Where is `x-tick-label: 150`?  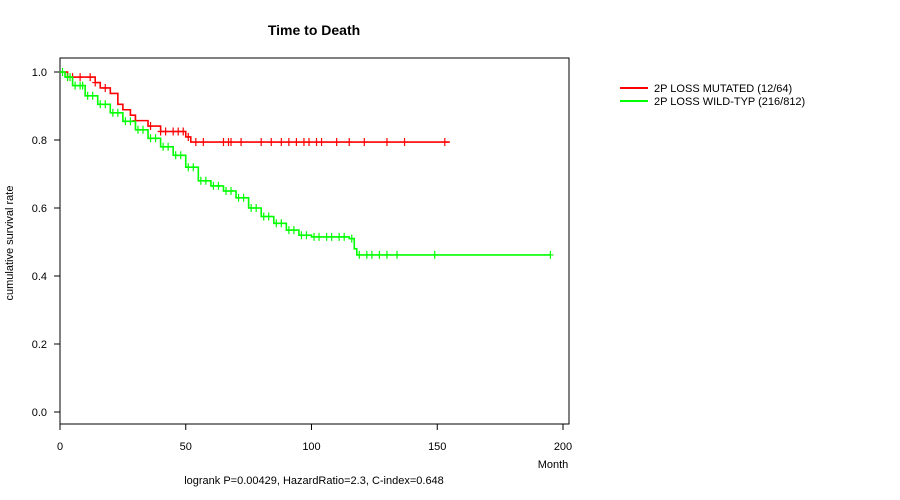 x-tick-label: 150 is located at coordinates (437, 447).